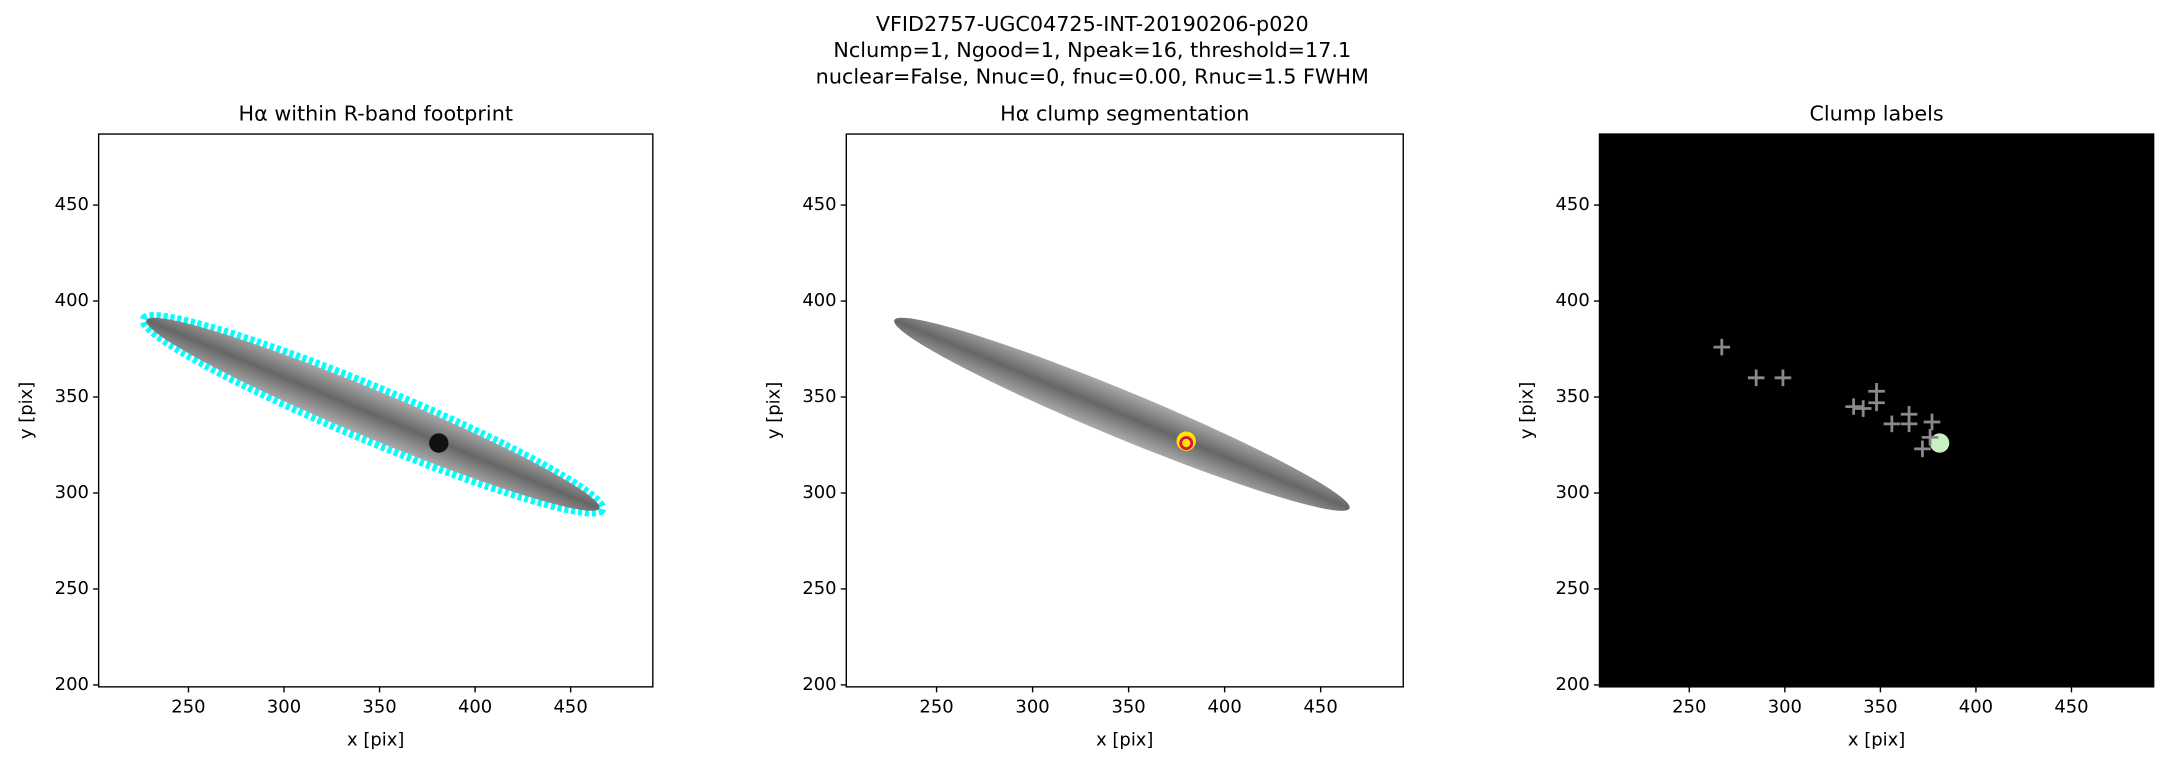  Describe the element at coordinates (1124, 114) in the screenshot. I see `axes-title: Hα clump segmentation` at that location.